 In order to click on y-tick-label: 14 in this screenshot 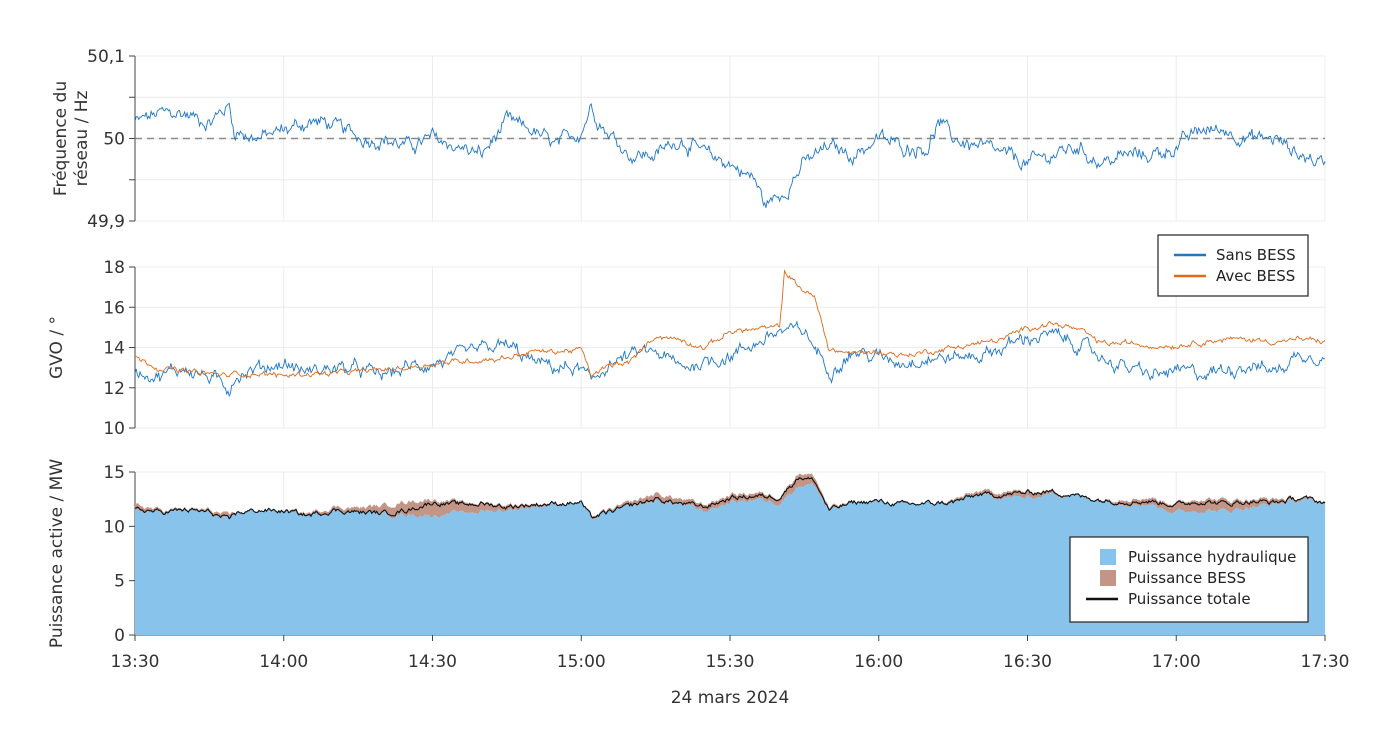, I will do `click(114, 349)`.